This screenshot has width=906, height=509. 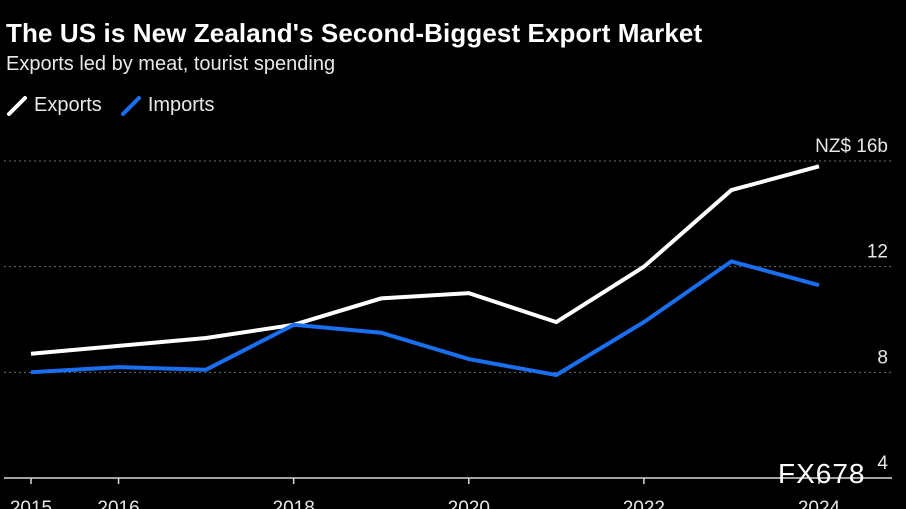 What do you see at coordinates (68, 105) in the screenshot?
I see `legend-label-exports: Exports` at bounding box center [68, 105].